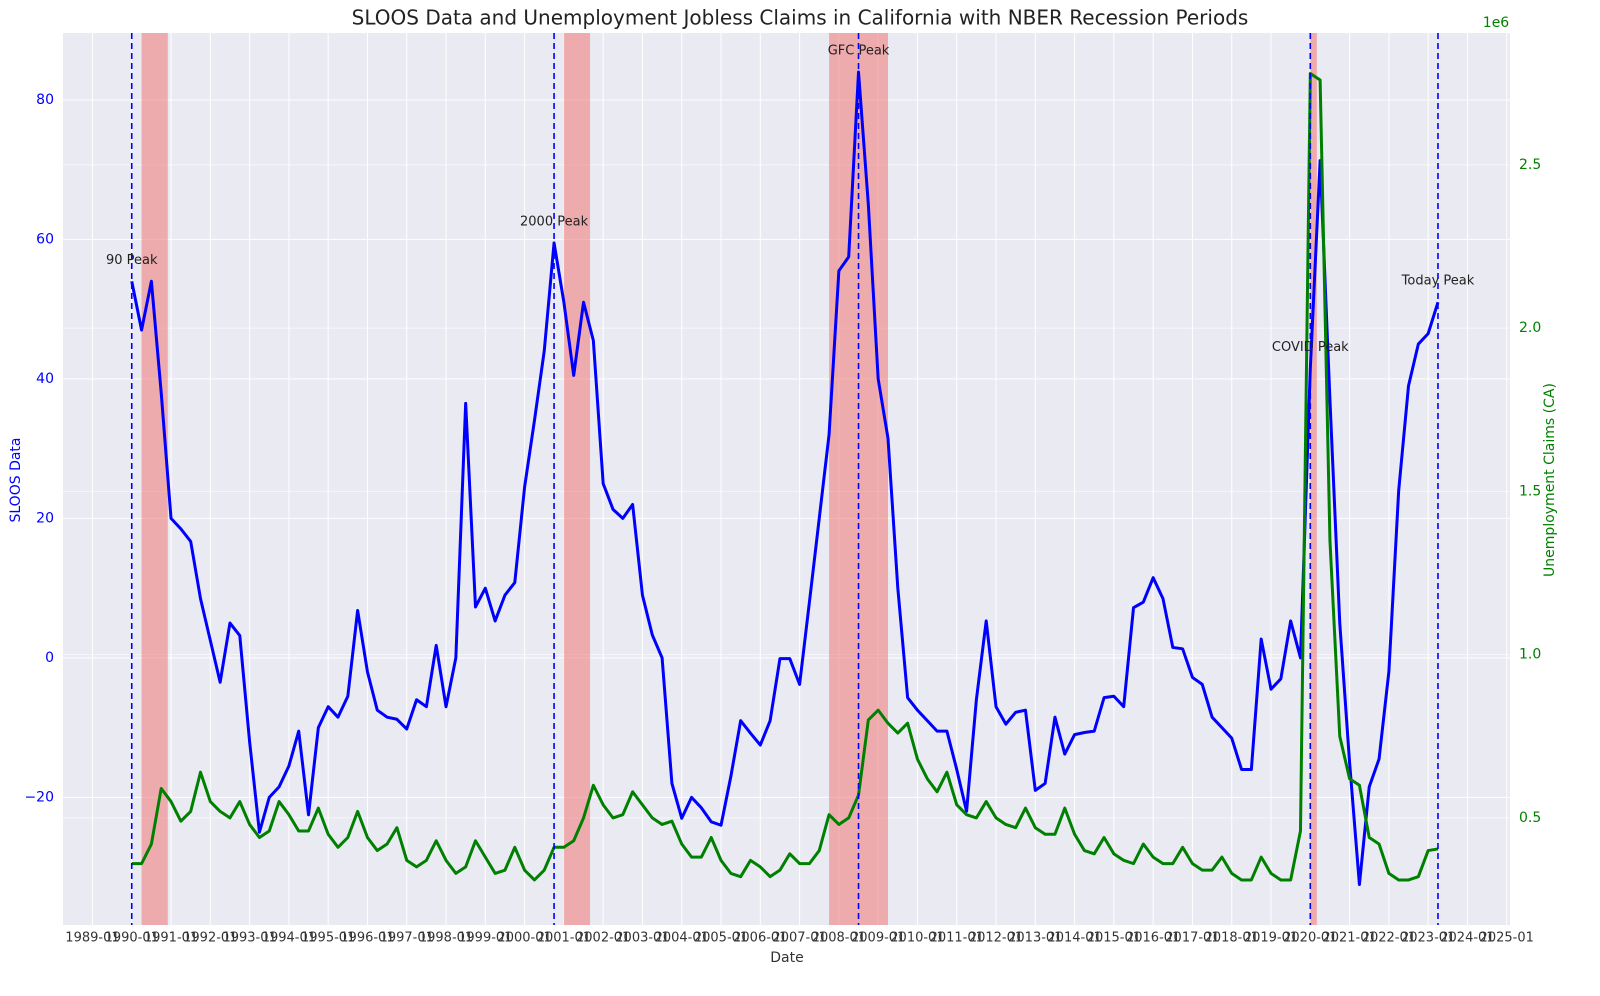 The width and height of the screenshot is (1600, 996). What do you see at coordinates (132, 260) in the screenshot?
I see `peak-annotation: 90 Peak` at bounding box center [132, 260].